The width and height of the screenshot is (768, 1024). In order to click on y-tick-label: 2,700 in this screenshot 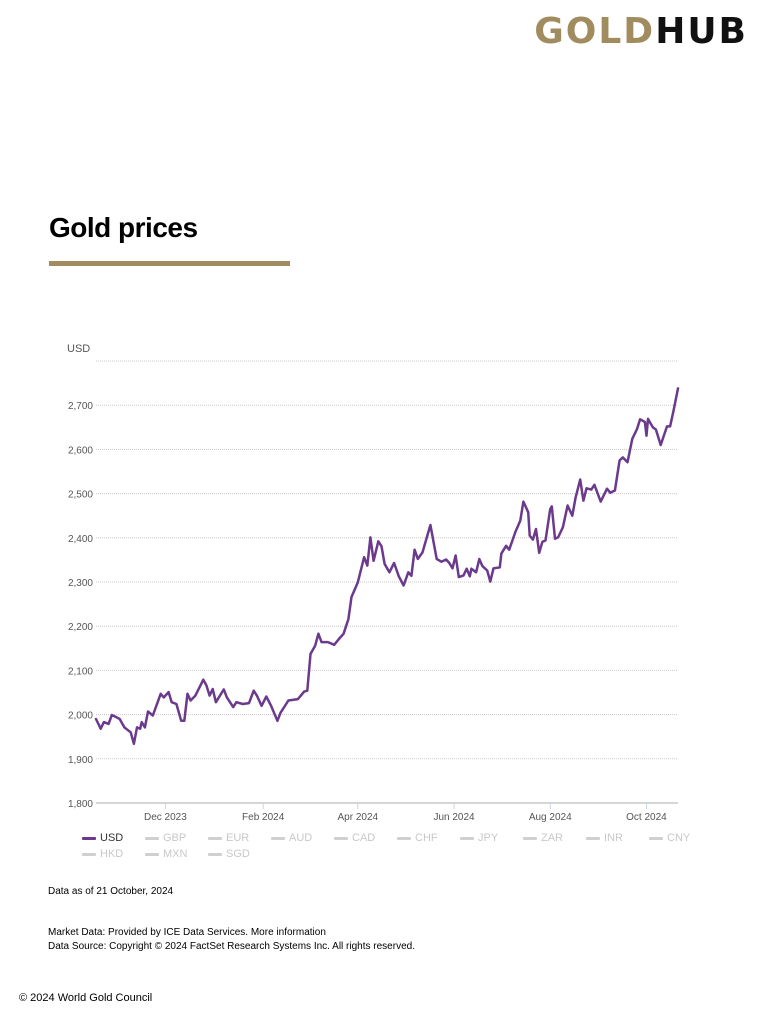, I will do `click(80, 406)`.